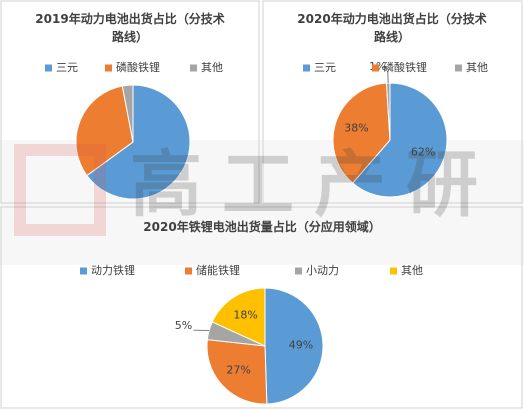 Image resolution: width=524 pixels, height=410 pixels. Describe the element at coordinates (113, 270) in the screenshot. I see `legend-label: 动力铁锂` at that location.